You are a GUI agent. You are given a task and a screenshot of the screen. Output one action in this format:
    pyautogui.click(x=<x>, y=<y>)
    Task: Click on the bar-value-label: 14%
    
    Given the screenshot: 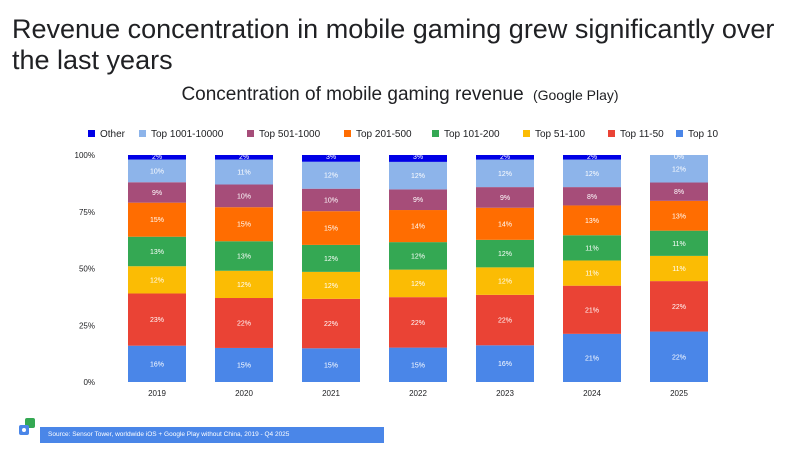 What is the action you would take?
    pyautogui.click(x=418, y=227)
    